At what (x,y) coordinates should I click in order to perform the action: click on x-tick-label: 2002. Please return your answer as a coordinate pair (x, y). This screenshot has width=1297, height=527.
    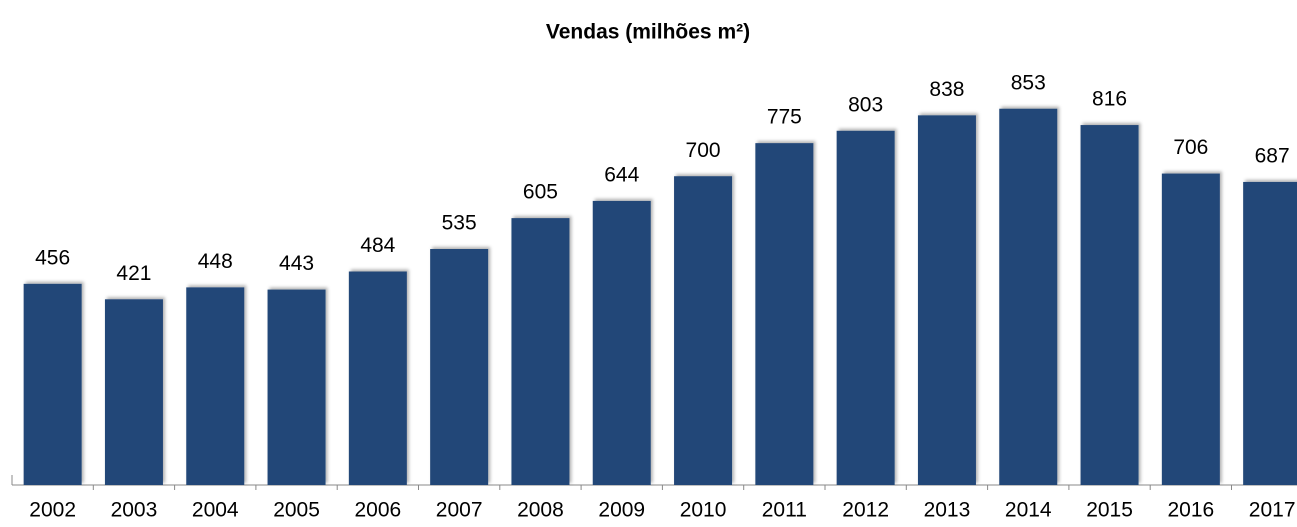
    Looking at the image, I should click on (52, 510).